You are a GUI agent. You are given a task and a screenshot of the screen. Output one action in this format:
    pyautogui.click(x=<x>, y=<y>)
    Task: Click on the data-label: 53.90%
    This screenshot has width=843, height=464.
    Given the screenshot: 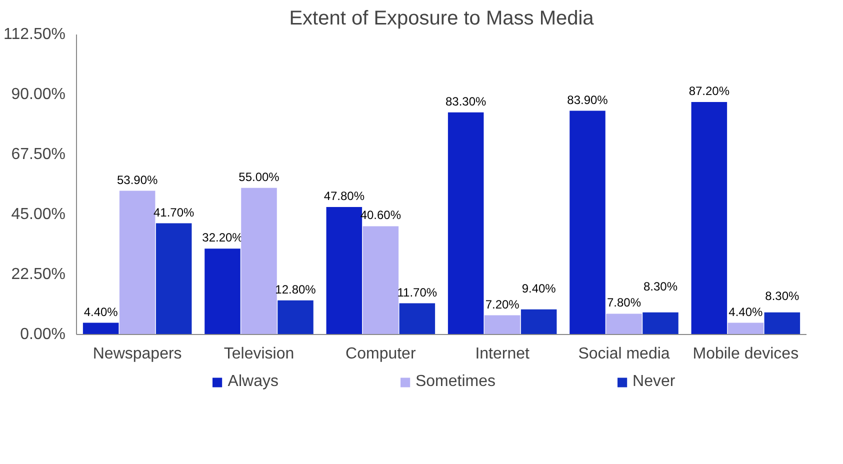 What is the action you would take?
    pyautogui.click(x=137, y=179)
    